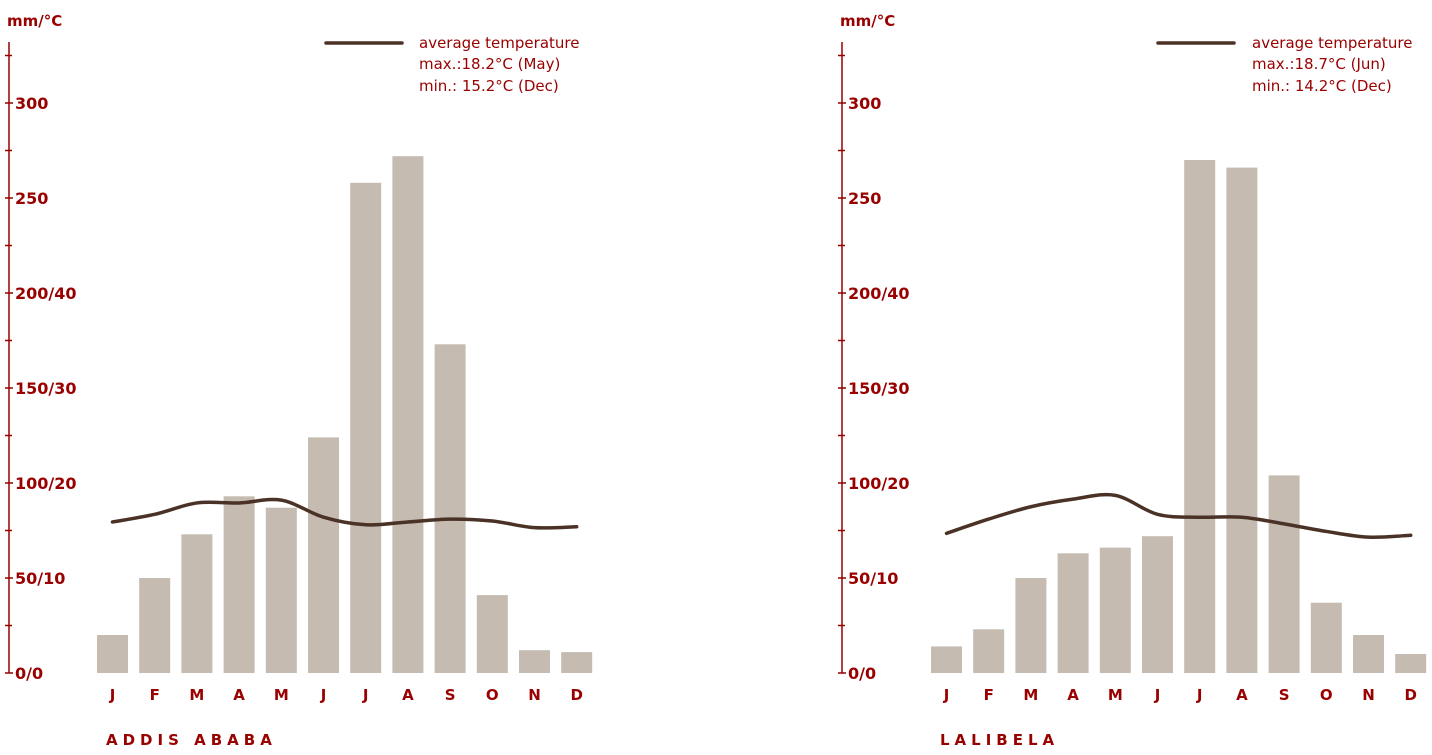 Image resolution: width=1432 pixels, height=755 pixels. Describe the element at coordinates (1319, 64) in the screenshot. I see `legend-max-text: max.:18.7°C (Jun)` at that location.